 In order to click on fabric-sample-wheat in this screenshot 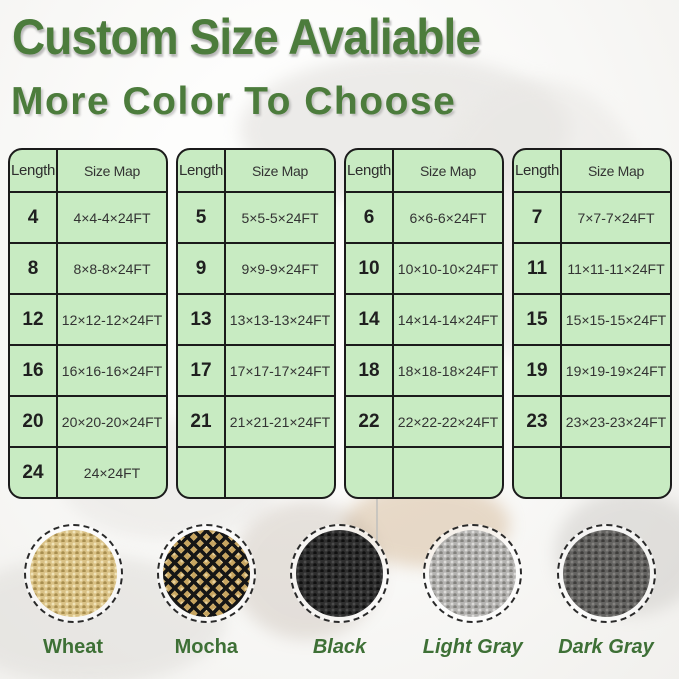, I will do `click(73, 573)`.